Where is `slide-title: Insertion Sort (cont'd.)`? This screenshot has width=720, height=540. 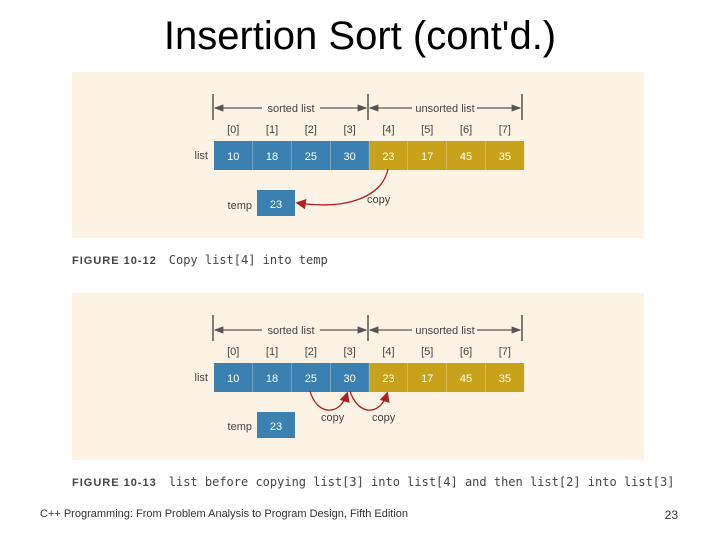 slide-title: Insertion Sort (cont'd.) is located at coordinates (360, 36).